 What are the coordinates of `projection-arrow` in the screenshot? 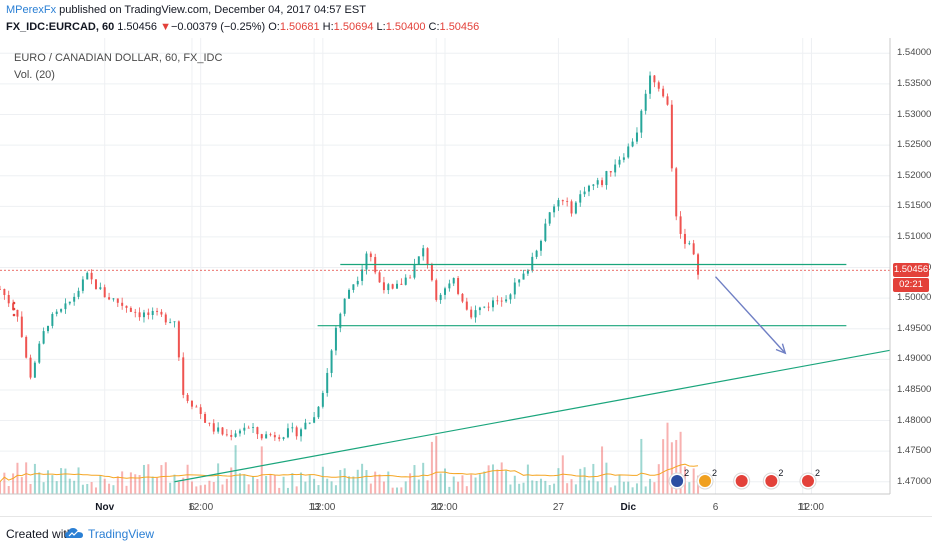 It's located at (750, 315).